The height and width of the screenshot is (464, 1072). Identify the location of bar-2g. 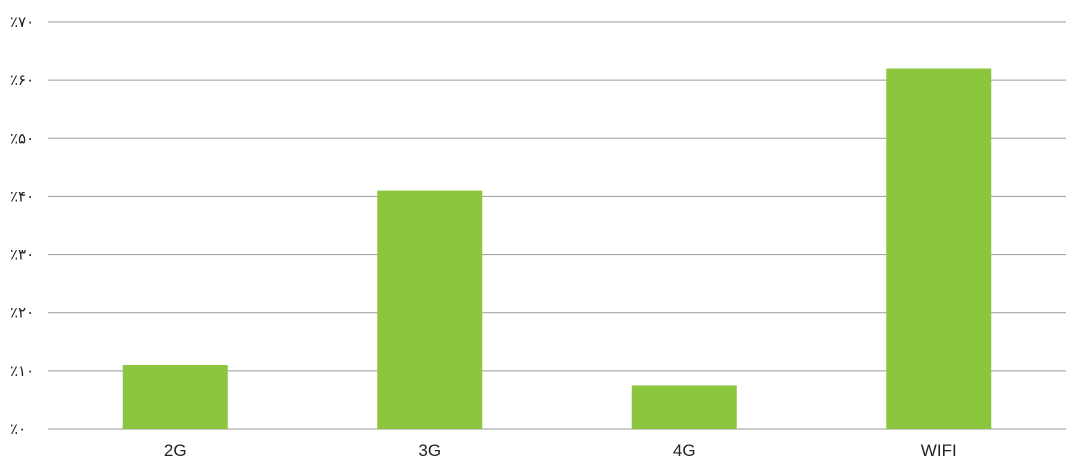
(175, 397).